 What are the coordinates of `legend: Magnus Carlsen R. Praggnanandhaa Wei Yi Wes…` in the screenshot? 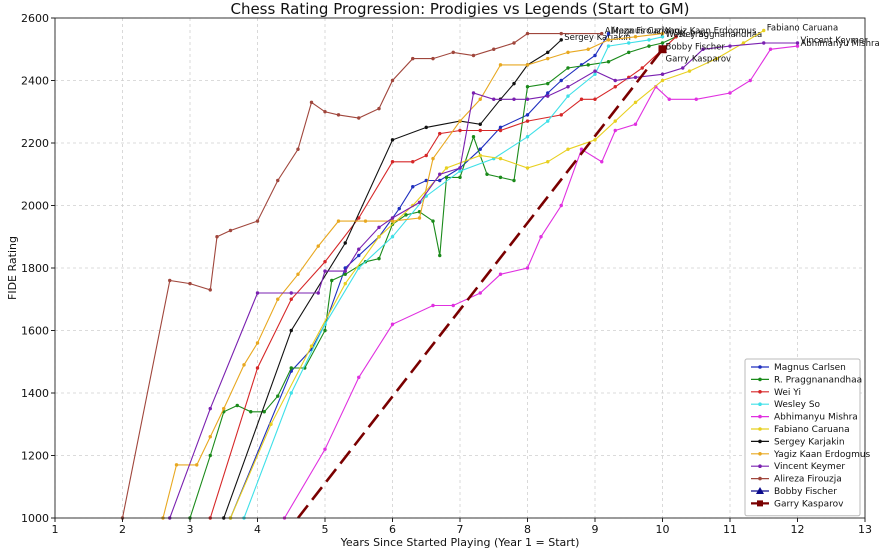 It's located at (807, 437).